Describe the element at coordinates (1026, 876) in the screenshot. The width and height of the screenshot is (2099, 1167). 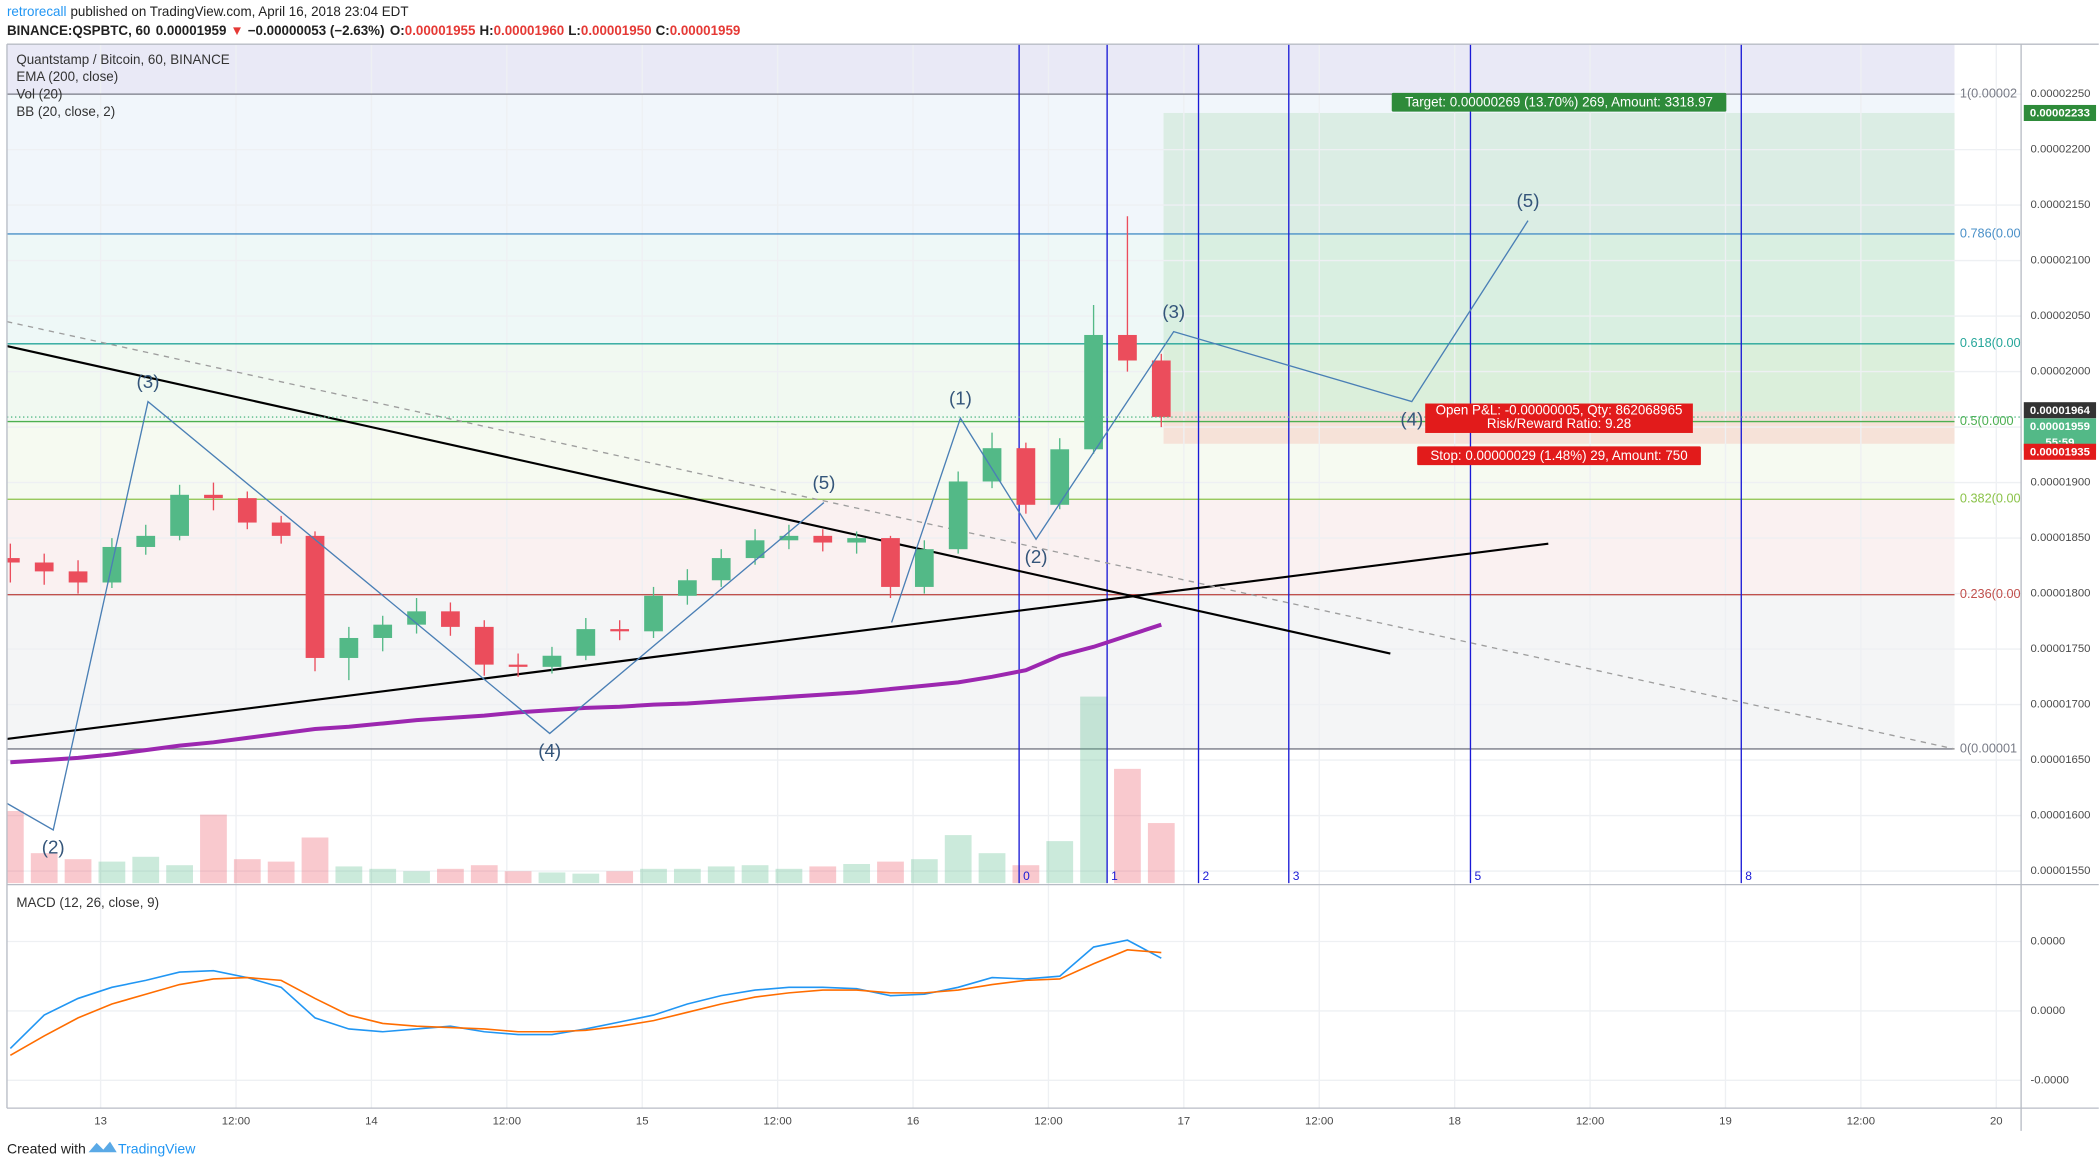
I see `time-zone-label: 0` at that location.